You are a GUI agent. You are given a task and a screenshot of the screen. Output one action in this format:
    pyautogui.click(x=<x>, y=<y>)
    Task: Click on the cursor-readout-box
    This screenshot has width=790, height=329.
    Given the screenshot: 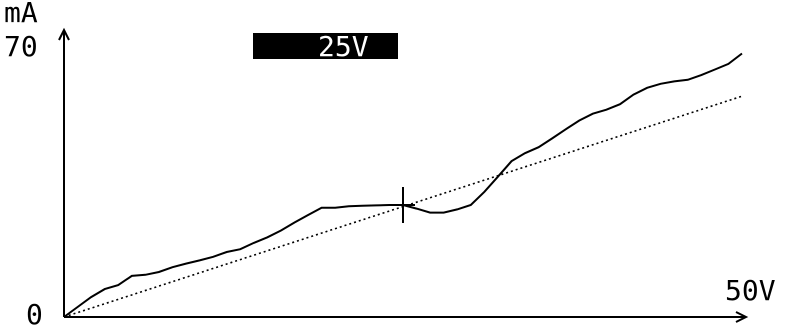 What is the action you would take?
    pyautogui.click(x=325, y=46)
    